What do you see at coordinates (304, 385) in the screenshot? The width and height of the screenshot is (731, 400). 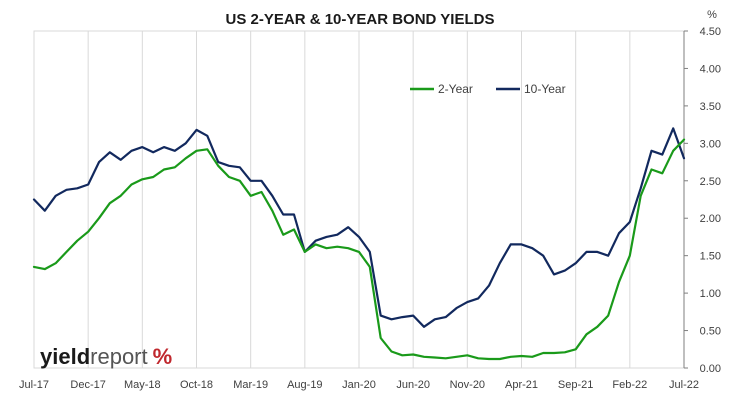 I see `x-tick-label: Aug-19` at bounding box center [304, 385].